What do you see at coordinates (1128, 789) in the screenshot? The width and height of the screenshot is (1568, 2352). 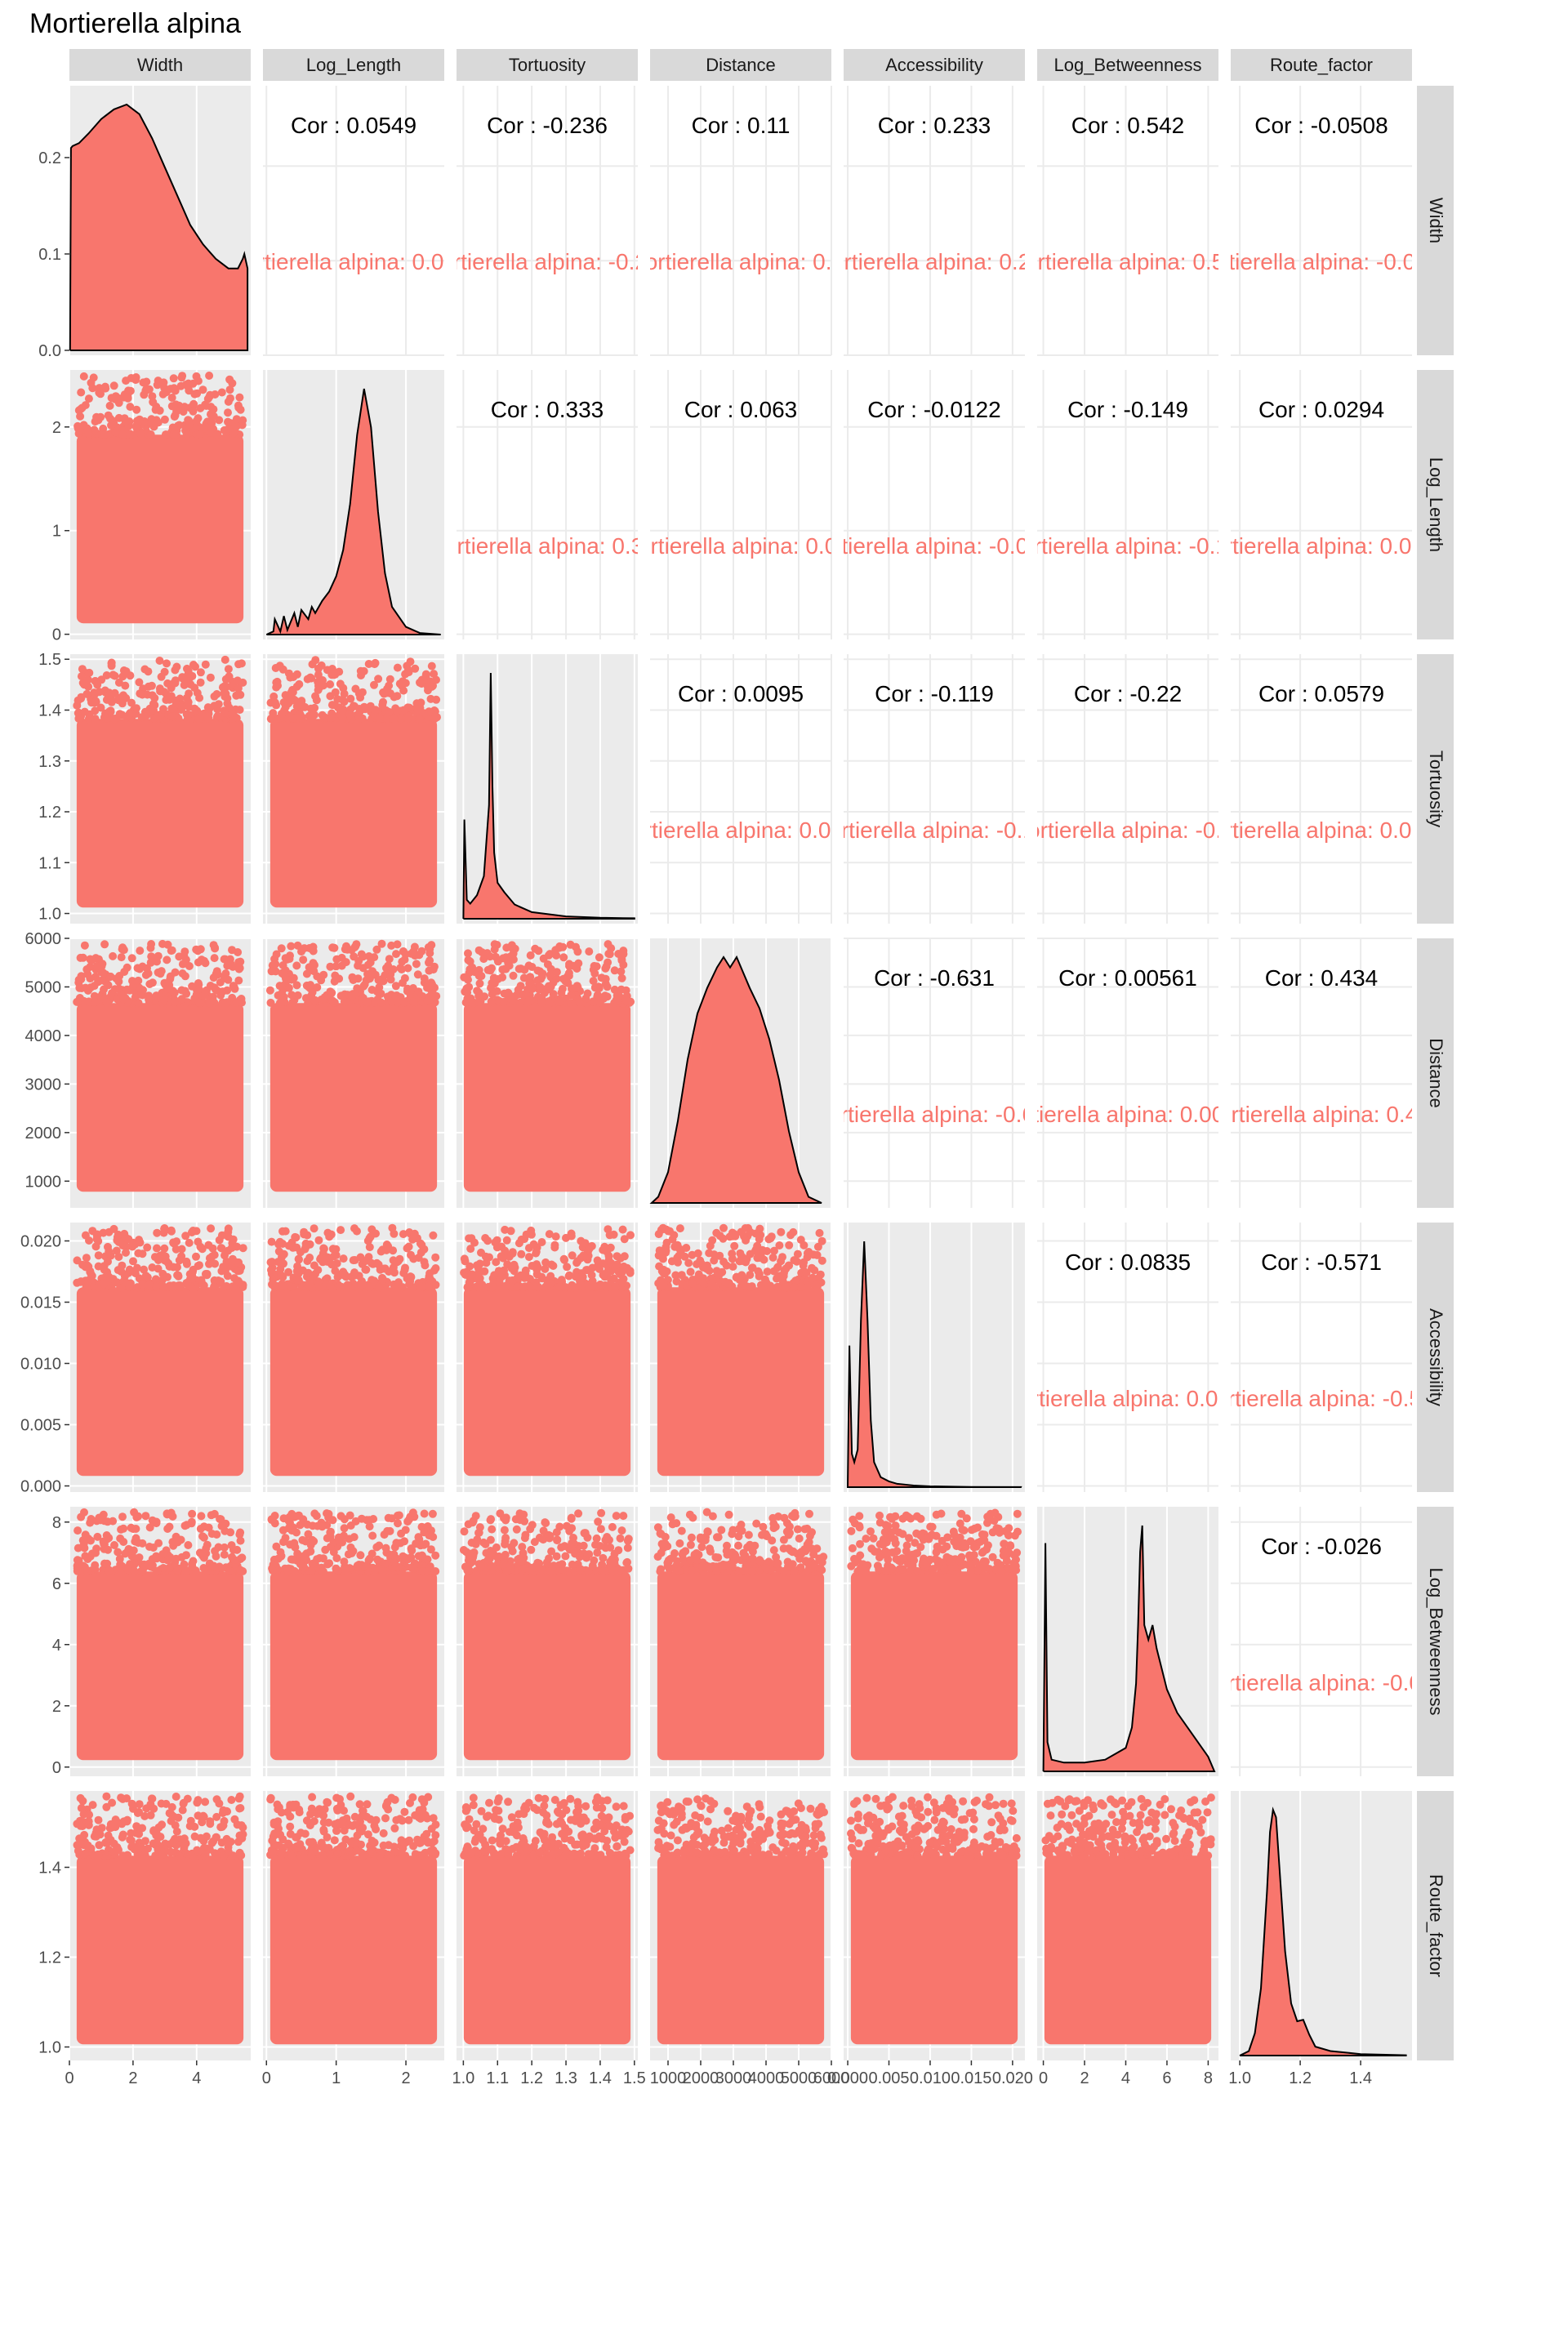 I see `panel-2-5: Cor : -0.22 Mortierella alpina: -0.22` at bounding box center [1128, 789].